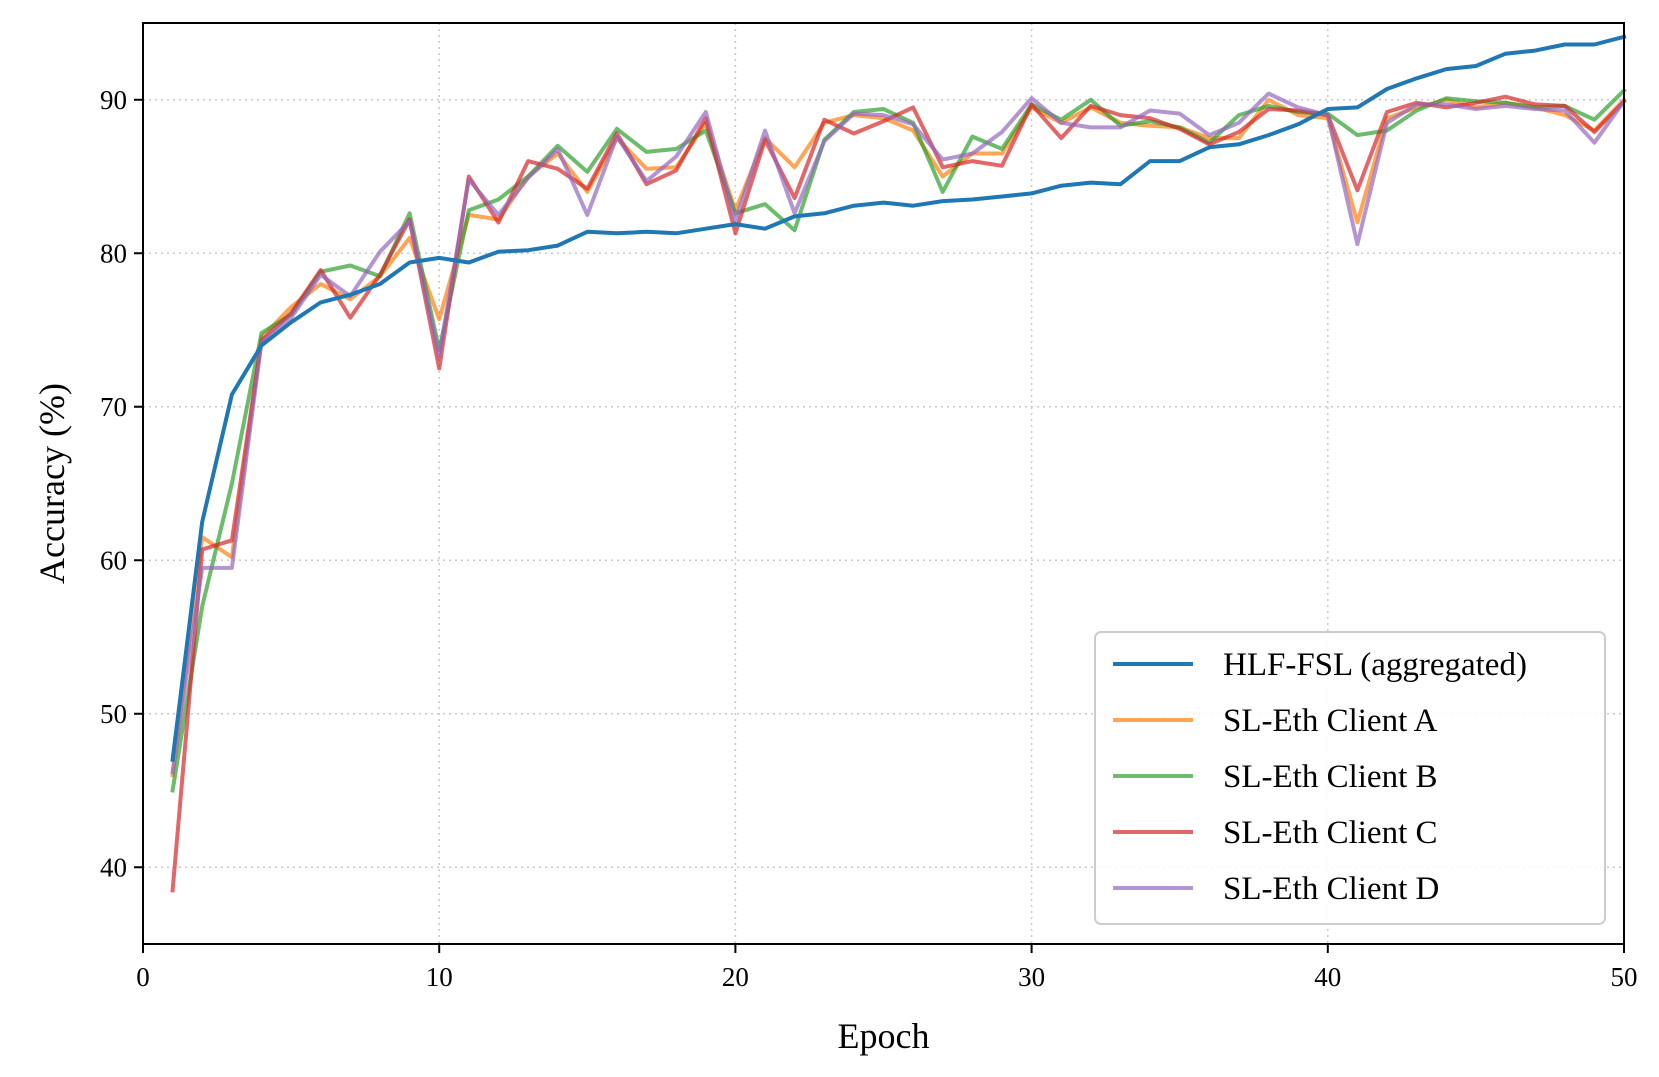 The width and height of the screenshot is (1659, 1077). Describe the element at coordinates (1331, 889) in the screenshot. I see `legend-label: SL-Eth Client D` at that location.